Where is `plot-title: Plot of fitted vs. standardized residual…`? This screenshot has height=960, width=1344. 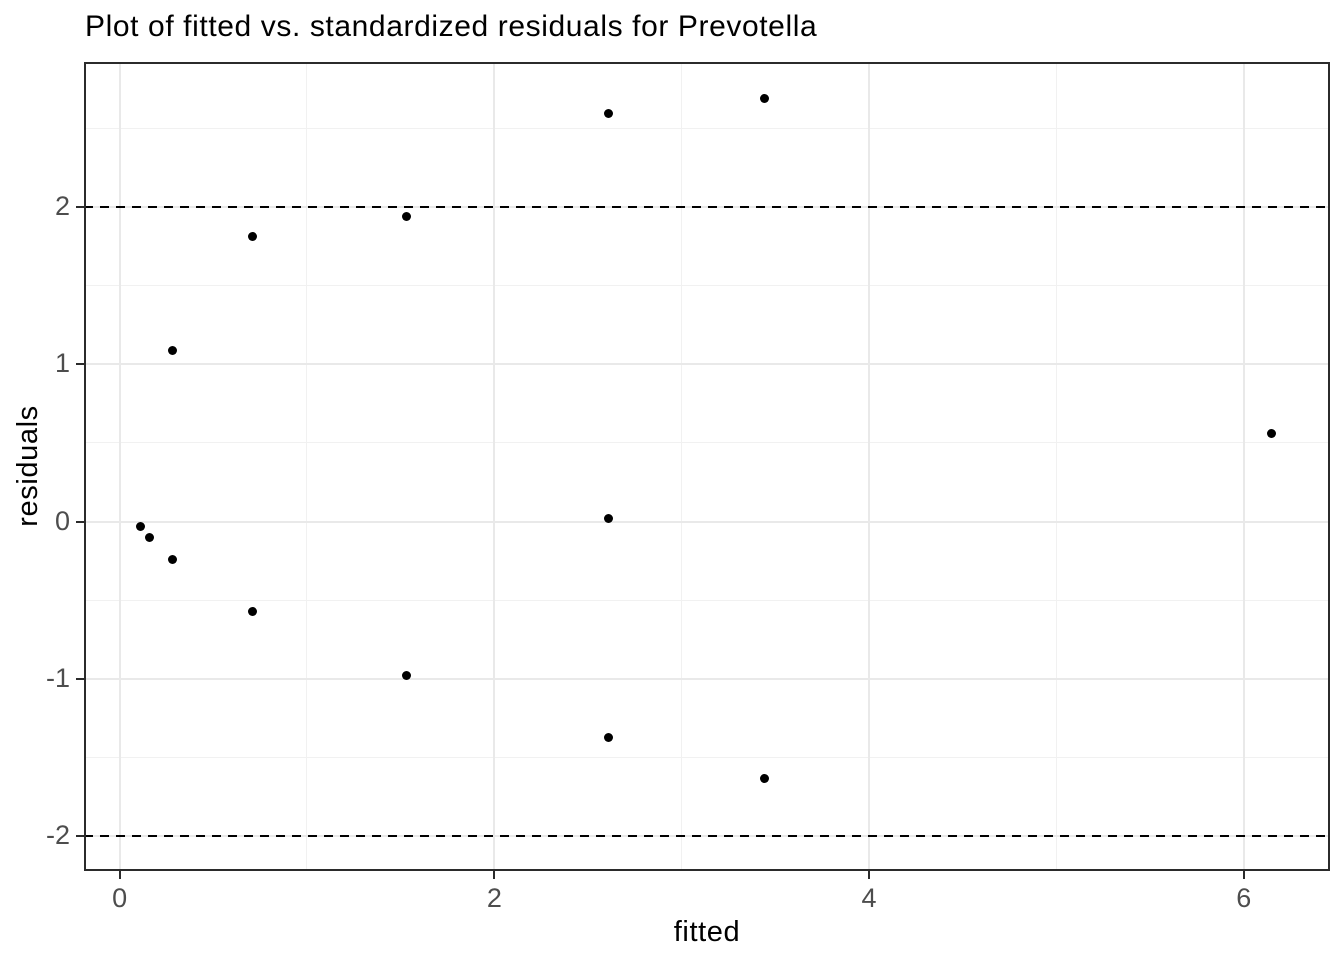
plot-title: Plot of fitted vs. standardized residual… is located at coordinates (451, 26).